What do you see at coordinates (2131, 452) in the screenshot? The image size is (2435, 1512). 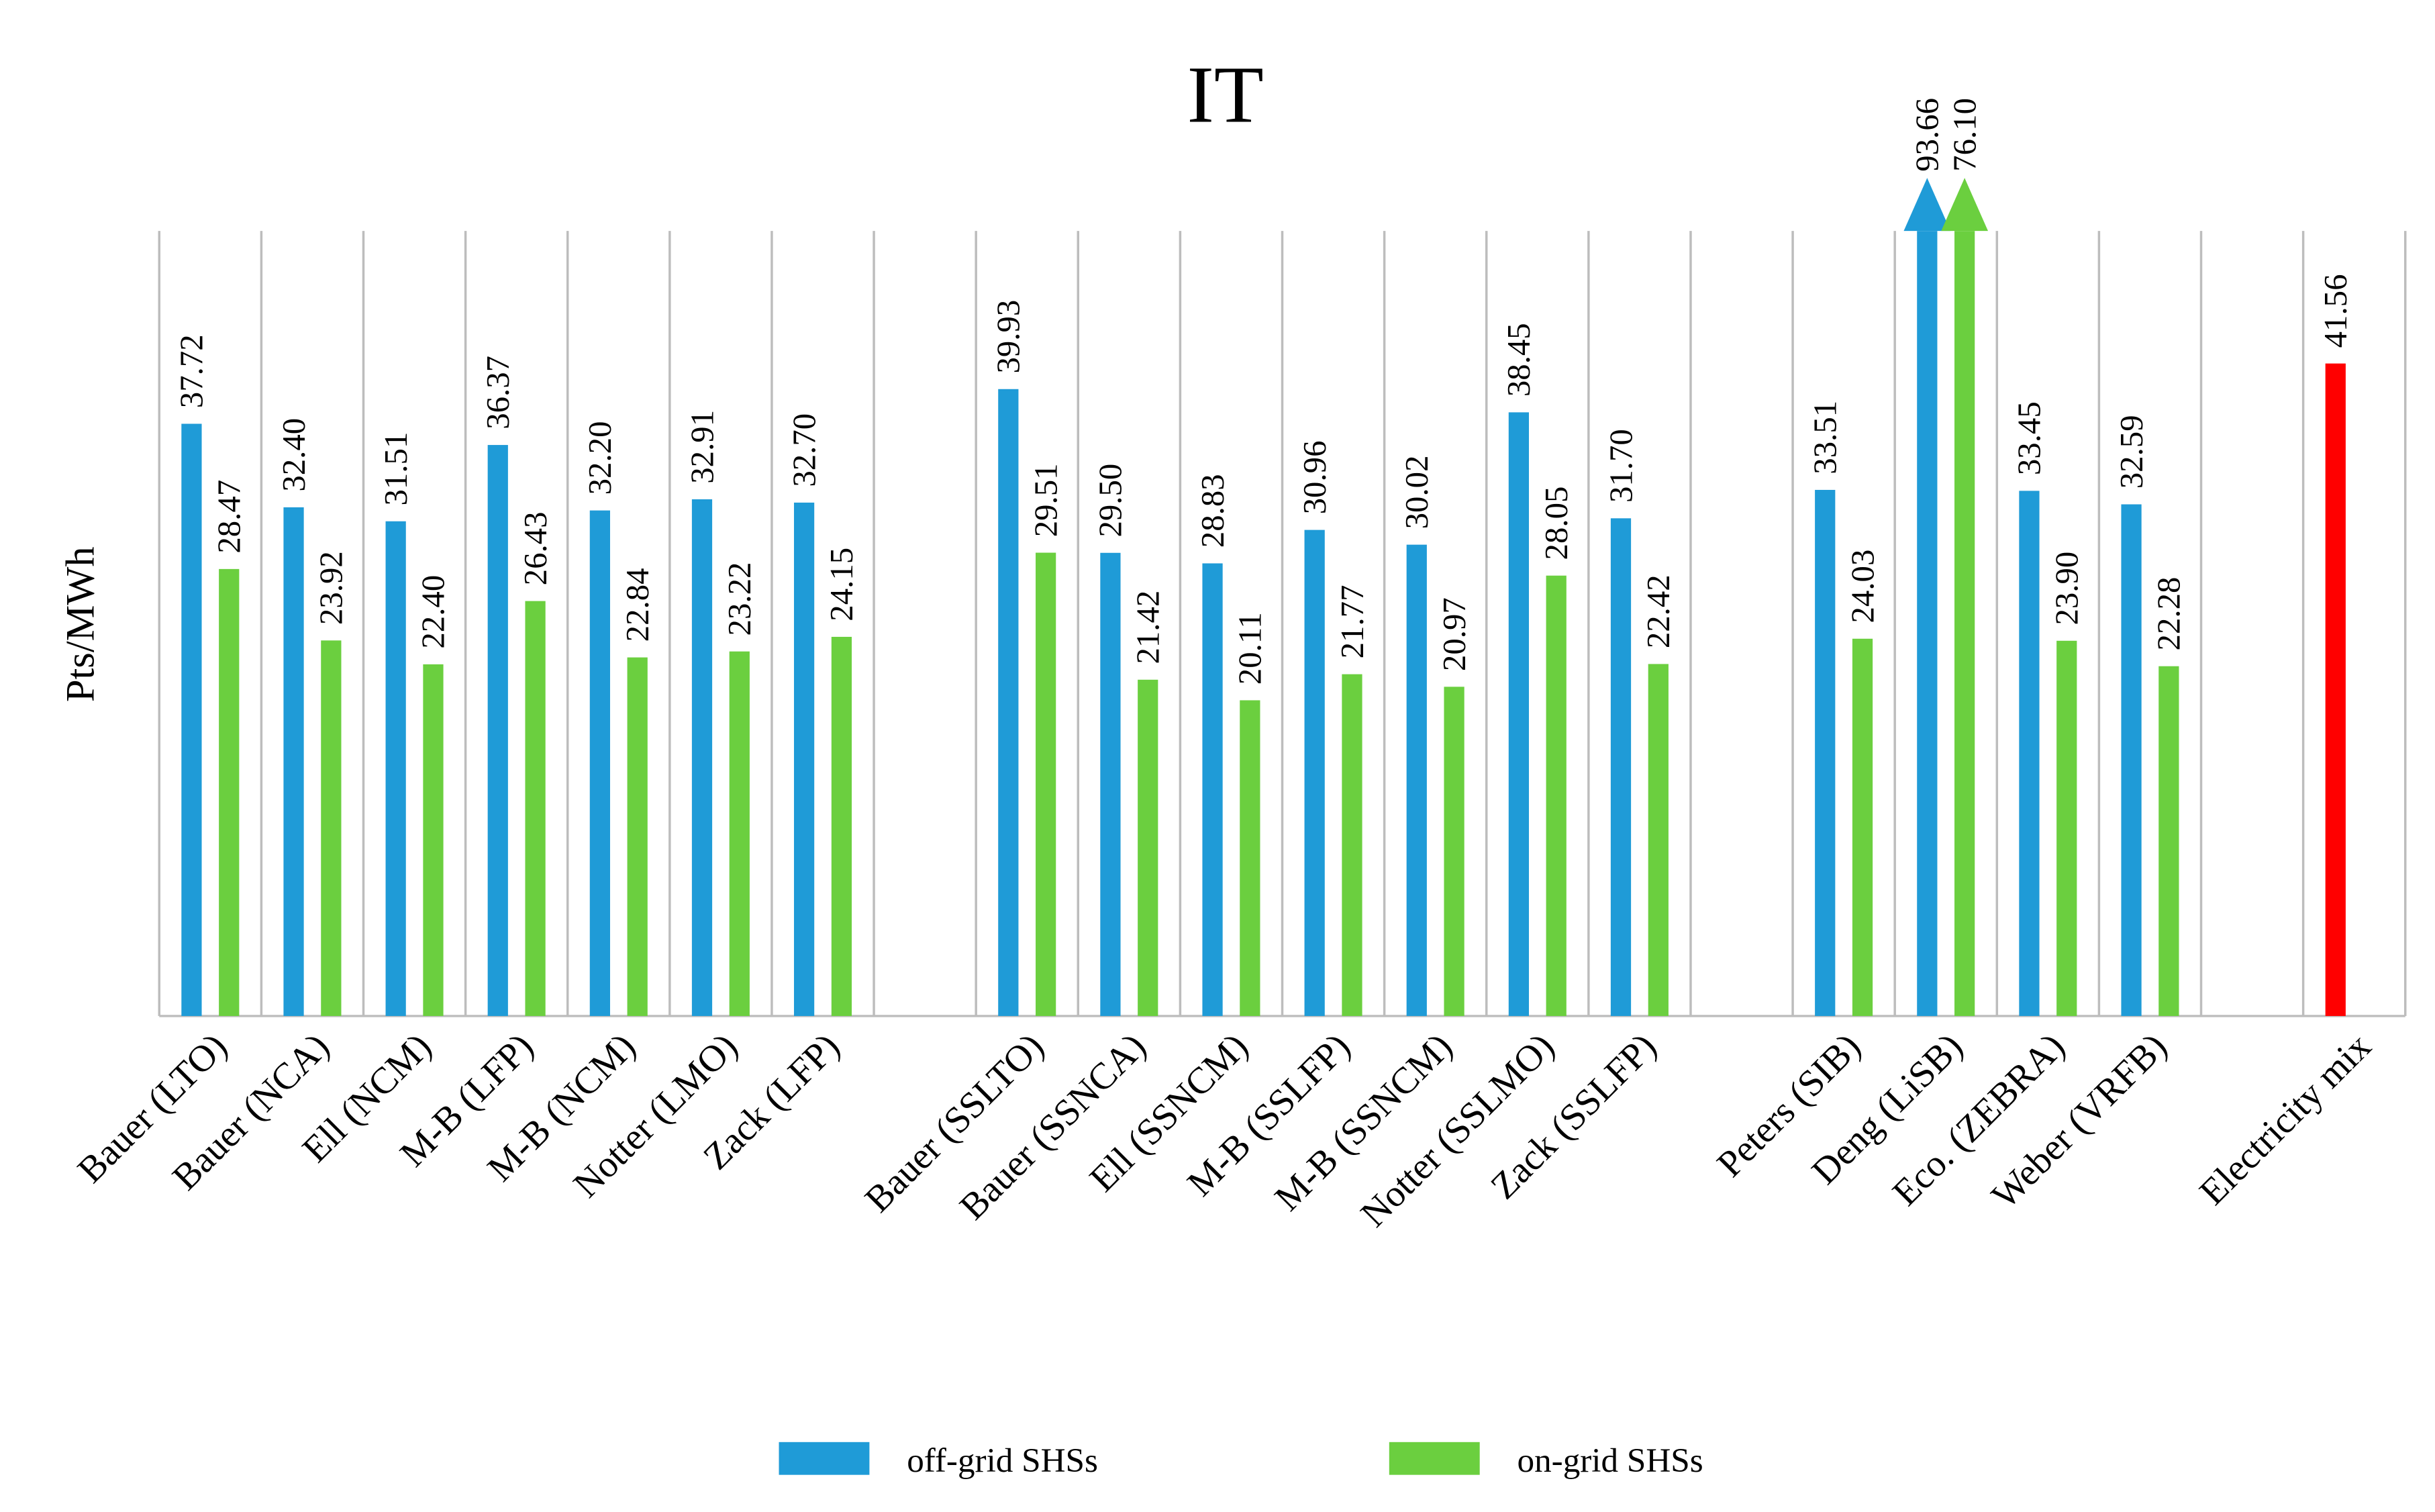 I see `data-label: 32.59` at bounding box center [2131, 452].